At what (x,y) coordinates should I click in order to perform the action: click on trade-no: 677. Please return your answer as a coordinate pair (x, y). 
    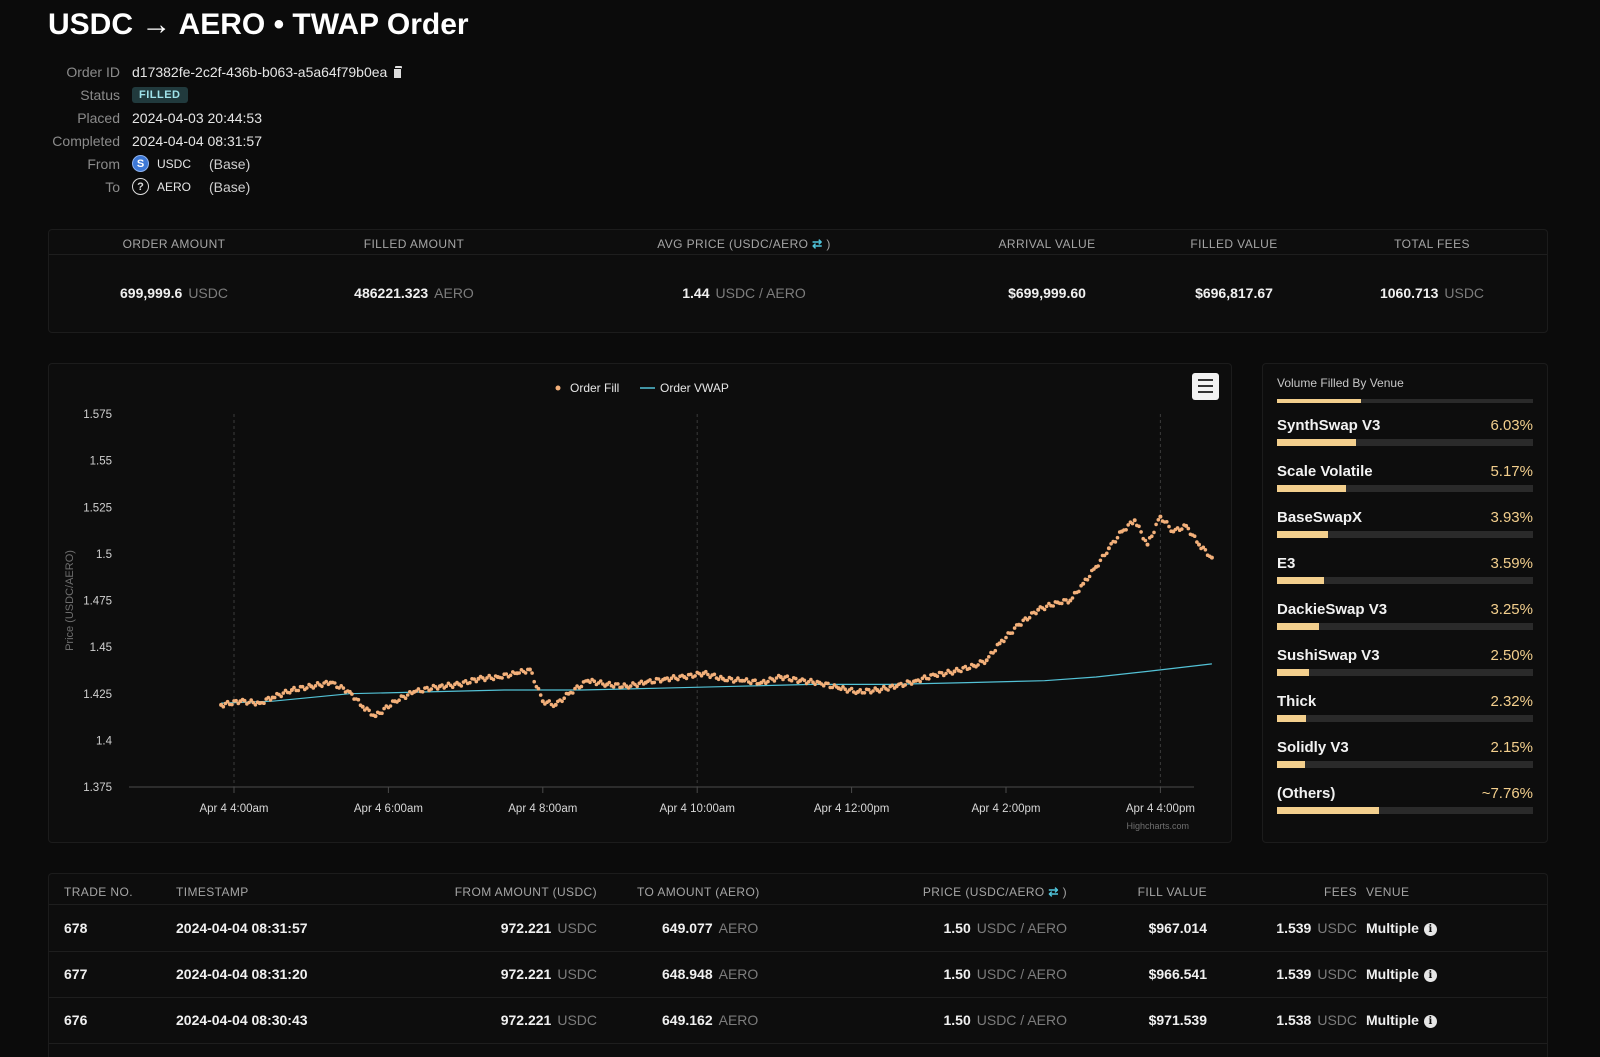
    Looking at the image, I should click on (76, 974).